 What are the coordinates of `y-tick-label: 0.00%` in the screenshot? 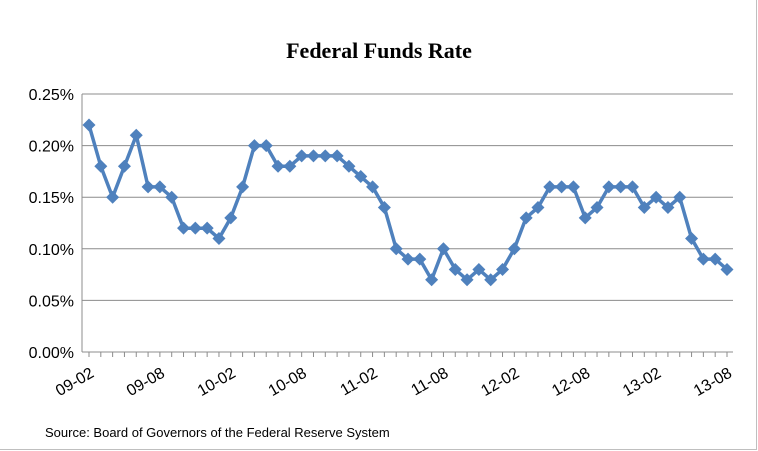 It's located at (51, 353).